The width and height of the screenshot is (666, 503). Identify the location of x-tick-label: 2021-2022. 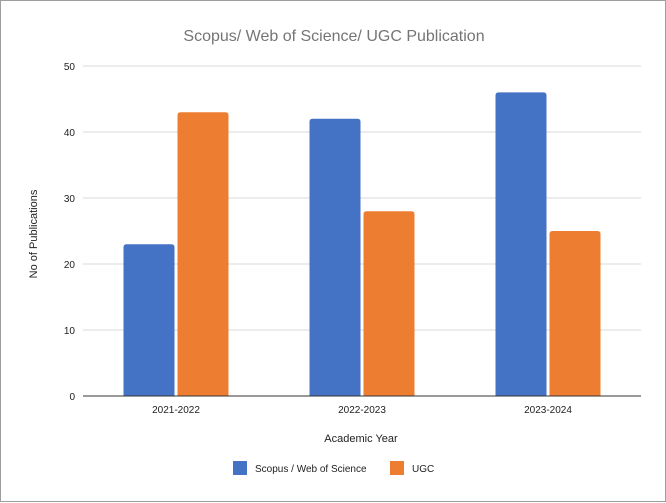
(176, 410).